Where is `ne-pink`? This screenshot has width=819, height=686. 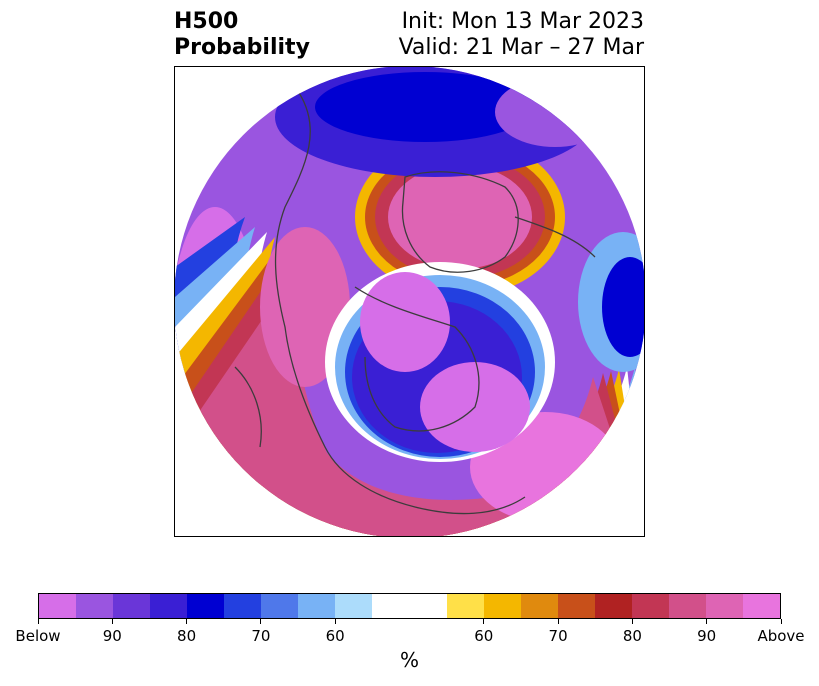
ne-pink is located at coordinates (460, 217).